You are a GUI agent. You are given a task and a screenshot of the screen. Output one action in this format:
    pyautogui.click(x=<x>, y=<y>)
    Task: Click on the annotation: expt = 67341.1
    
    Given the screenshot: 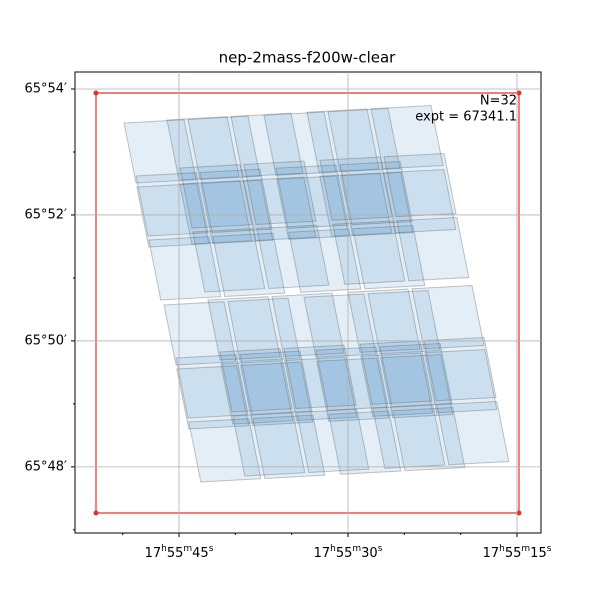 What is the action you would take?
    pyautogui.click(x=466, y=117)
    